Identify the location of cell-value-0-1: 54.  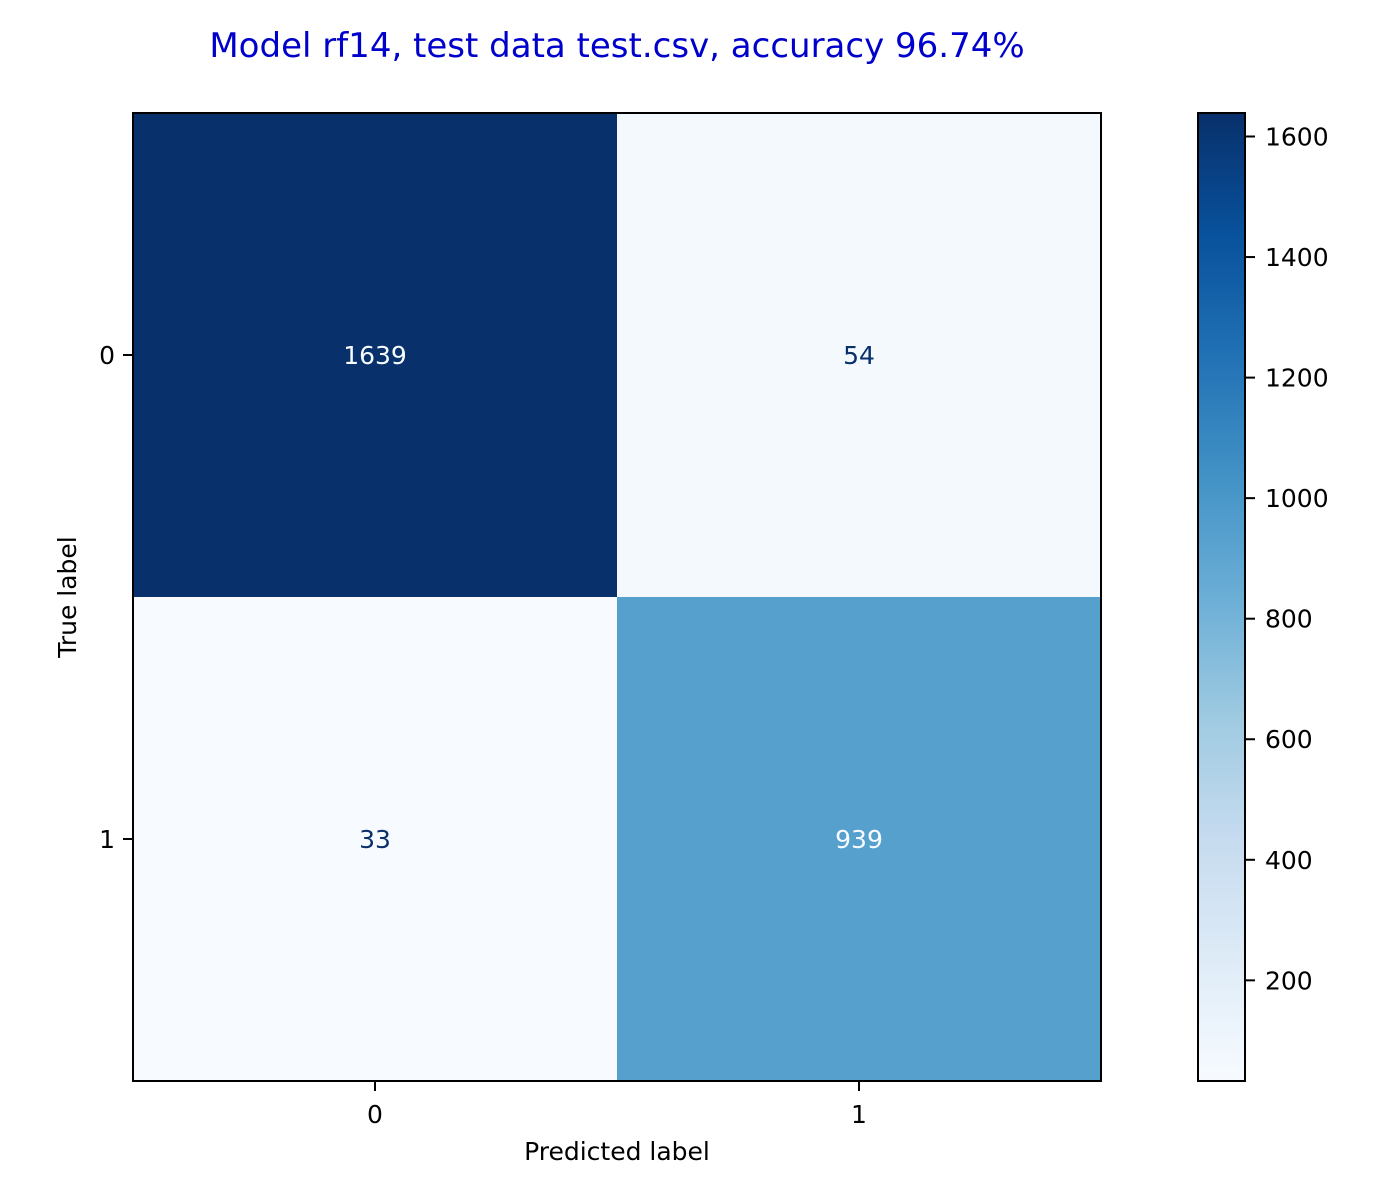
(859, 355).